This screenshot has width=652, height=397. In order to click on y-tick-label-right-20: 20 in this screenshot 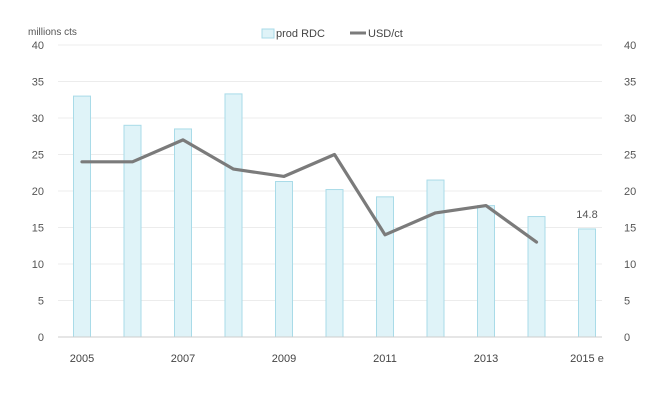, I will do `click(630, 192)`.